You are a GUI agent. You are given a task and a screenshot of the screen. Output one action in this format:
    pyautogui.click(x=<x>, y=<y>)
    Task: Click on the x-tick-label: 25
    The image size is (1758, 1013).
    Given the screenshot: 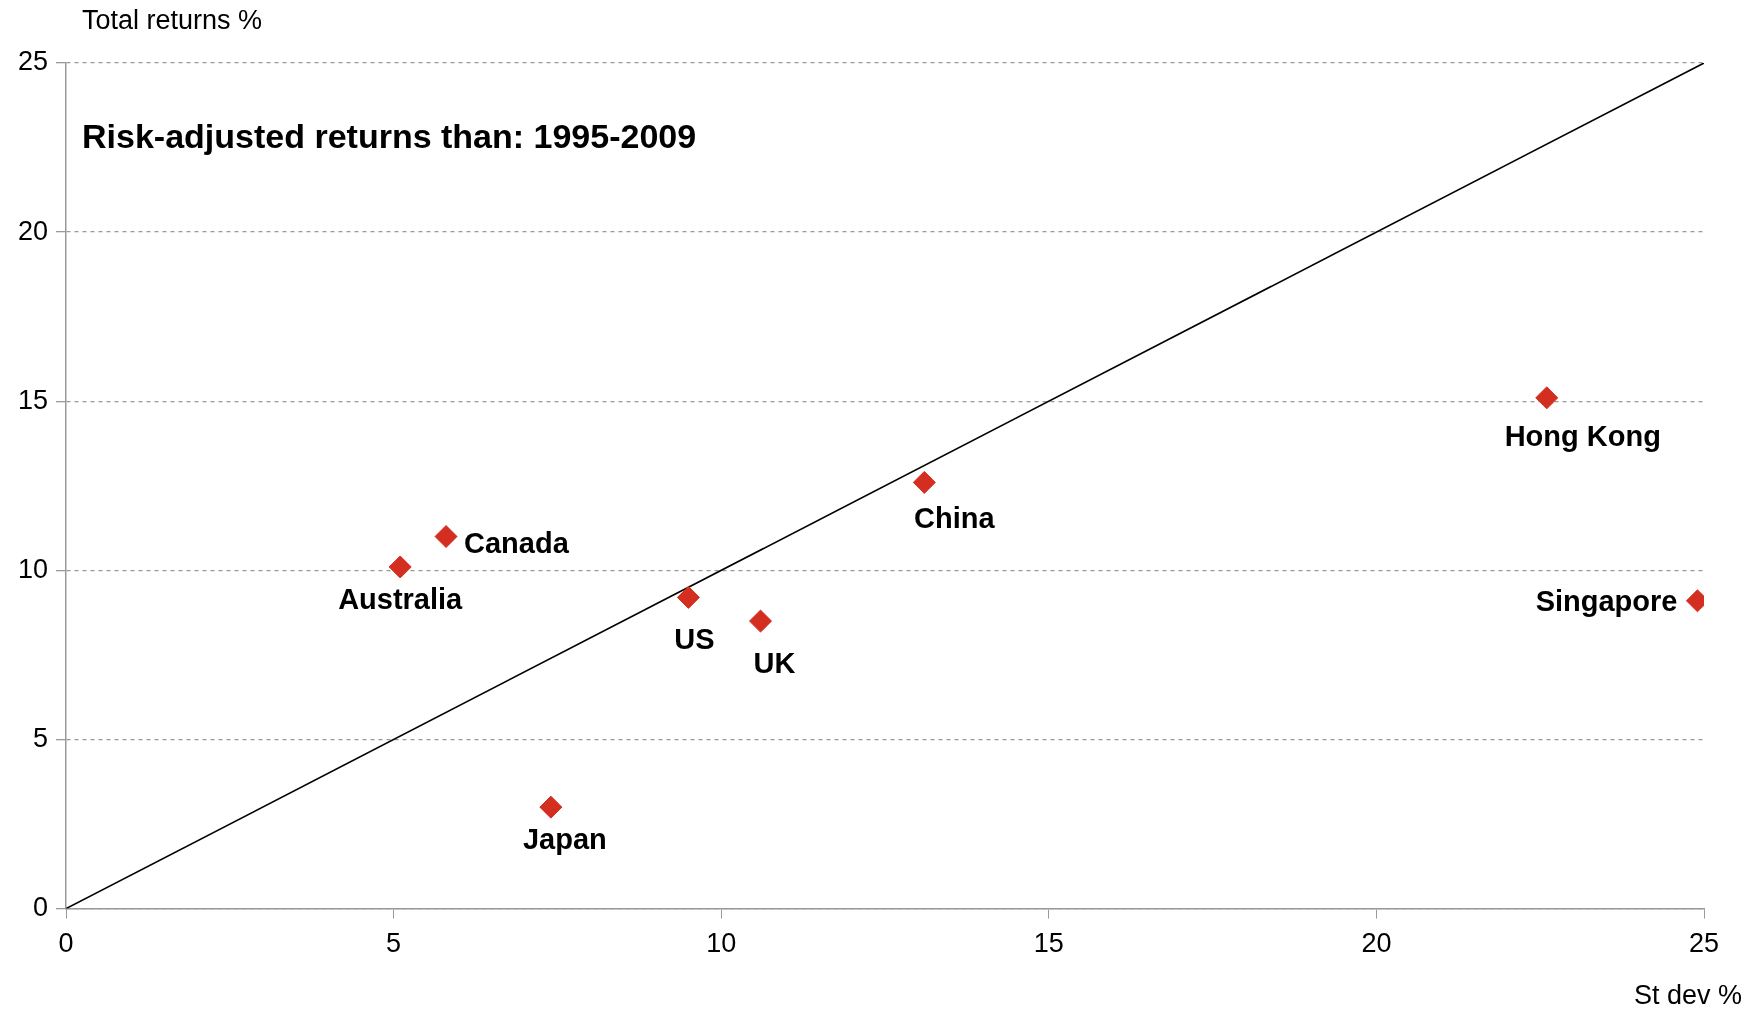 What is the action you would take?
    pyautogui.click(x=1704, y=943)
    